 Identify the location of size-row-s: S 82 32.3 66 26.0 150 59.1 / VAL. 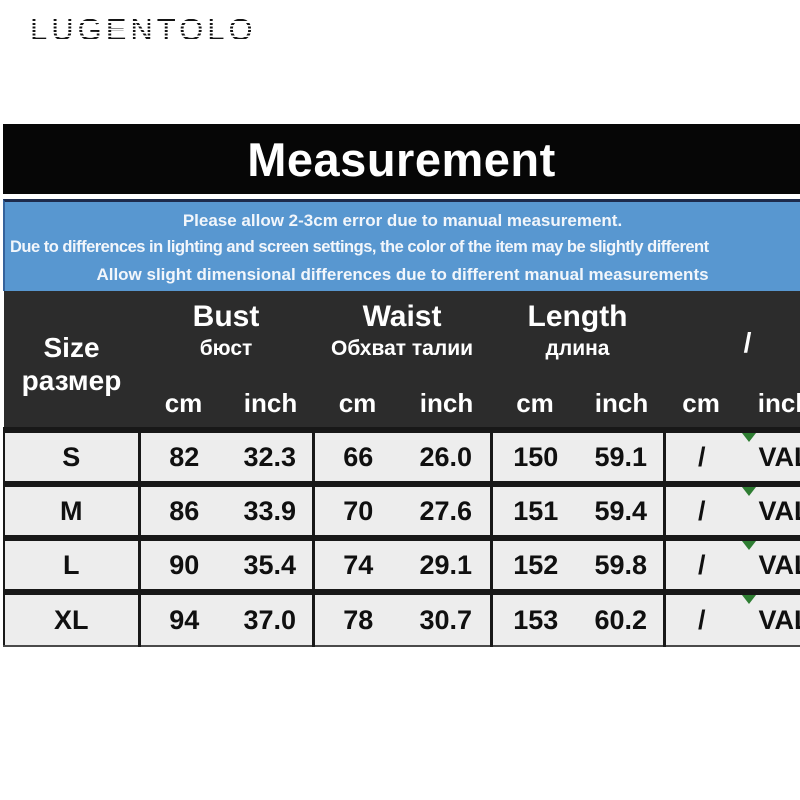
(401, 455).